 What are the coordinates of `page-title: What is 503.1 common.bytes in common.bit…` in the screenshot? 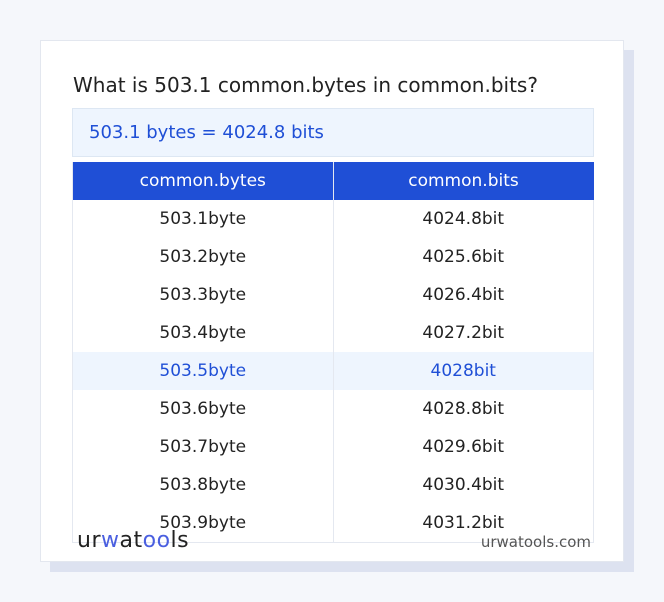 It's located at (305, 85).